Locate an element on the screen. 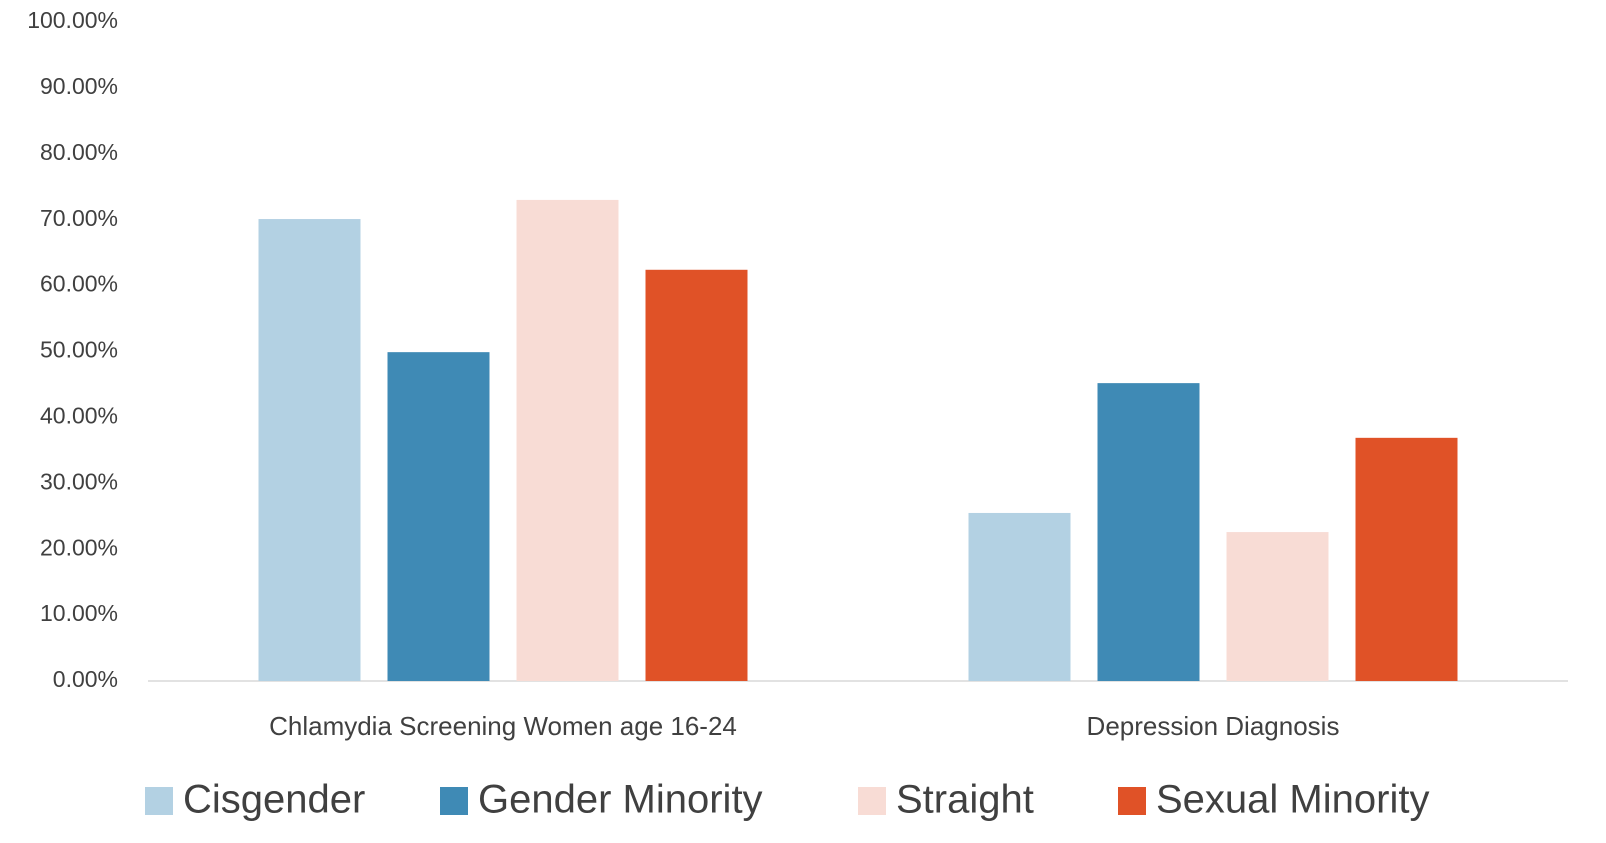 This screenshot has width=1606, height=843. y-tick-label: 90.00% is located at coordinates (79, 86).